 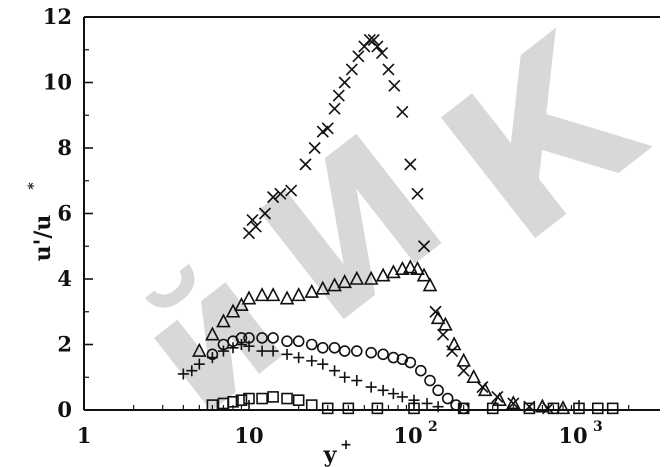 I want to click on y-tick-label: 0, so click(x=64, y=409).